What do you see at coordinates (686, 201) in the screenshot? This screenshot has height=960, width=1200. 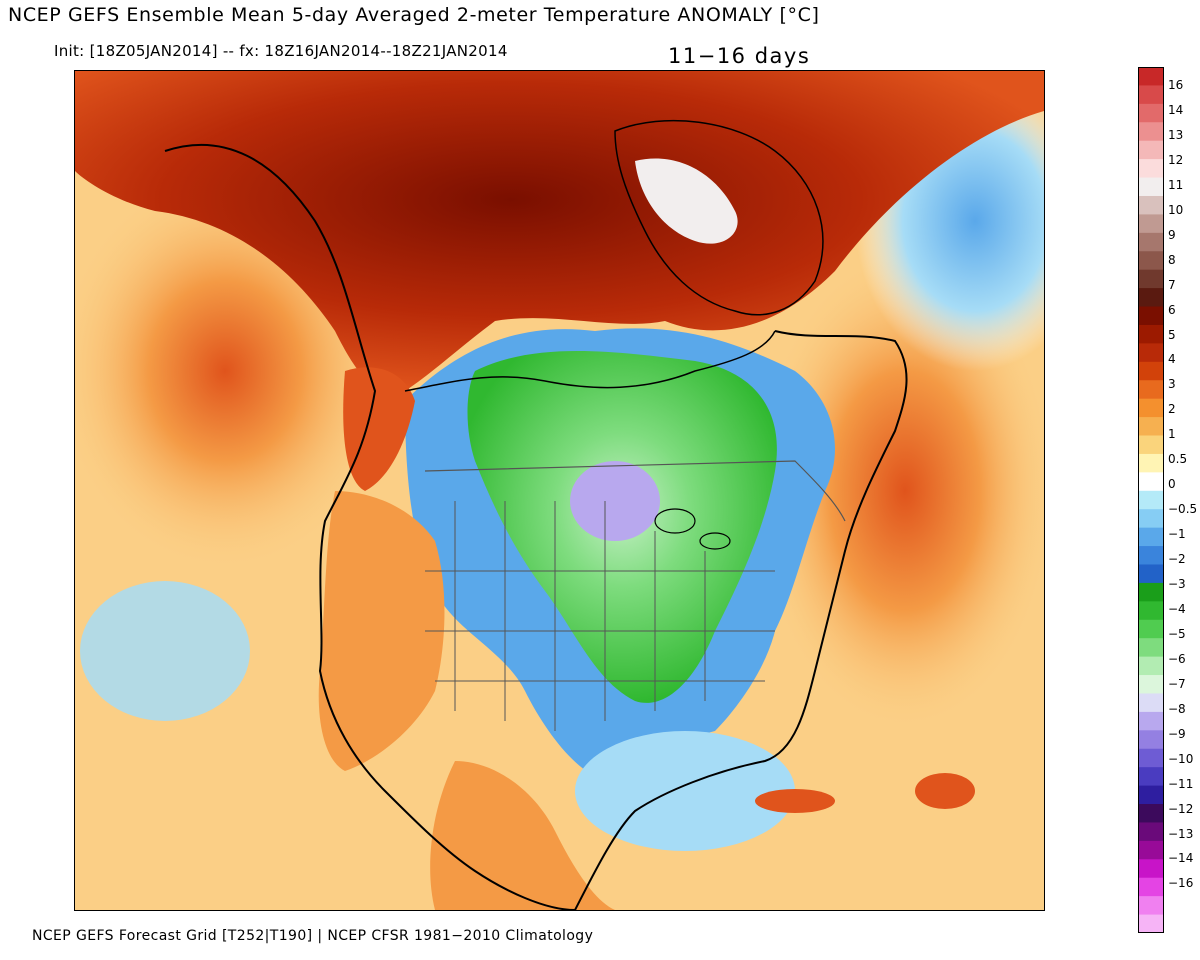 I see `greenland-extreme-anomaly` at bounding box center [686, 201].